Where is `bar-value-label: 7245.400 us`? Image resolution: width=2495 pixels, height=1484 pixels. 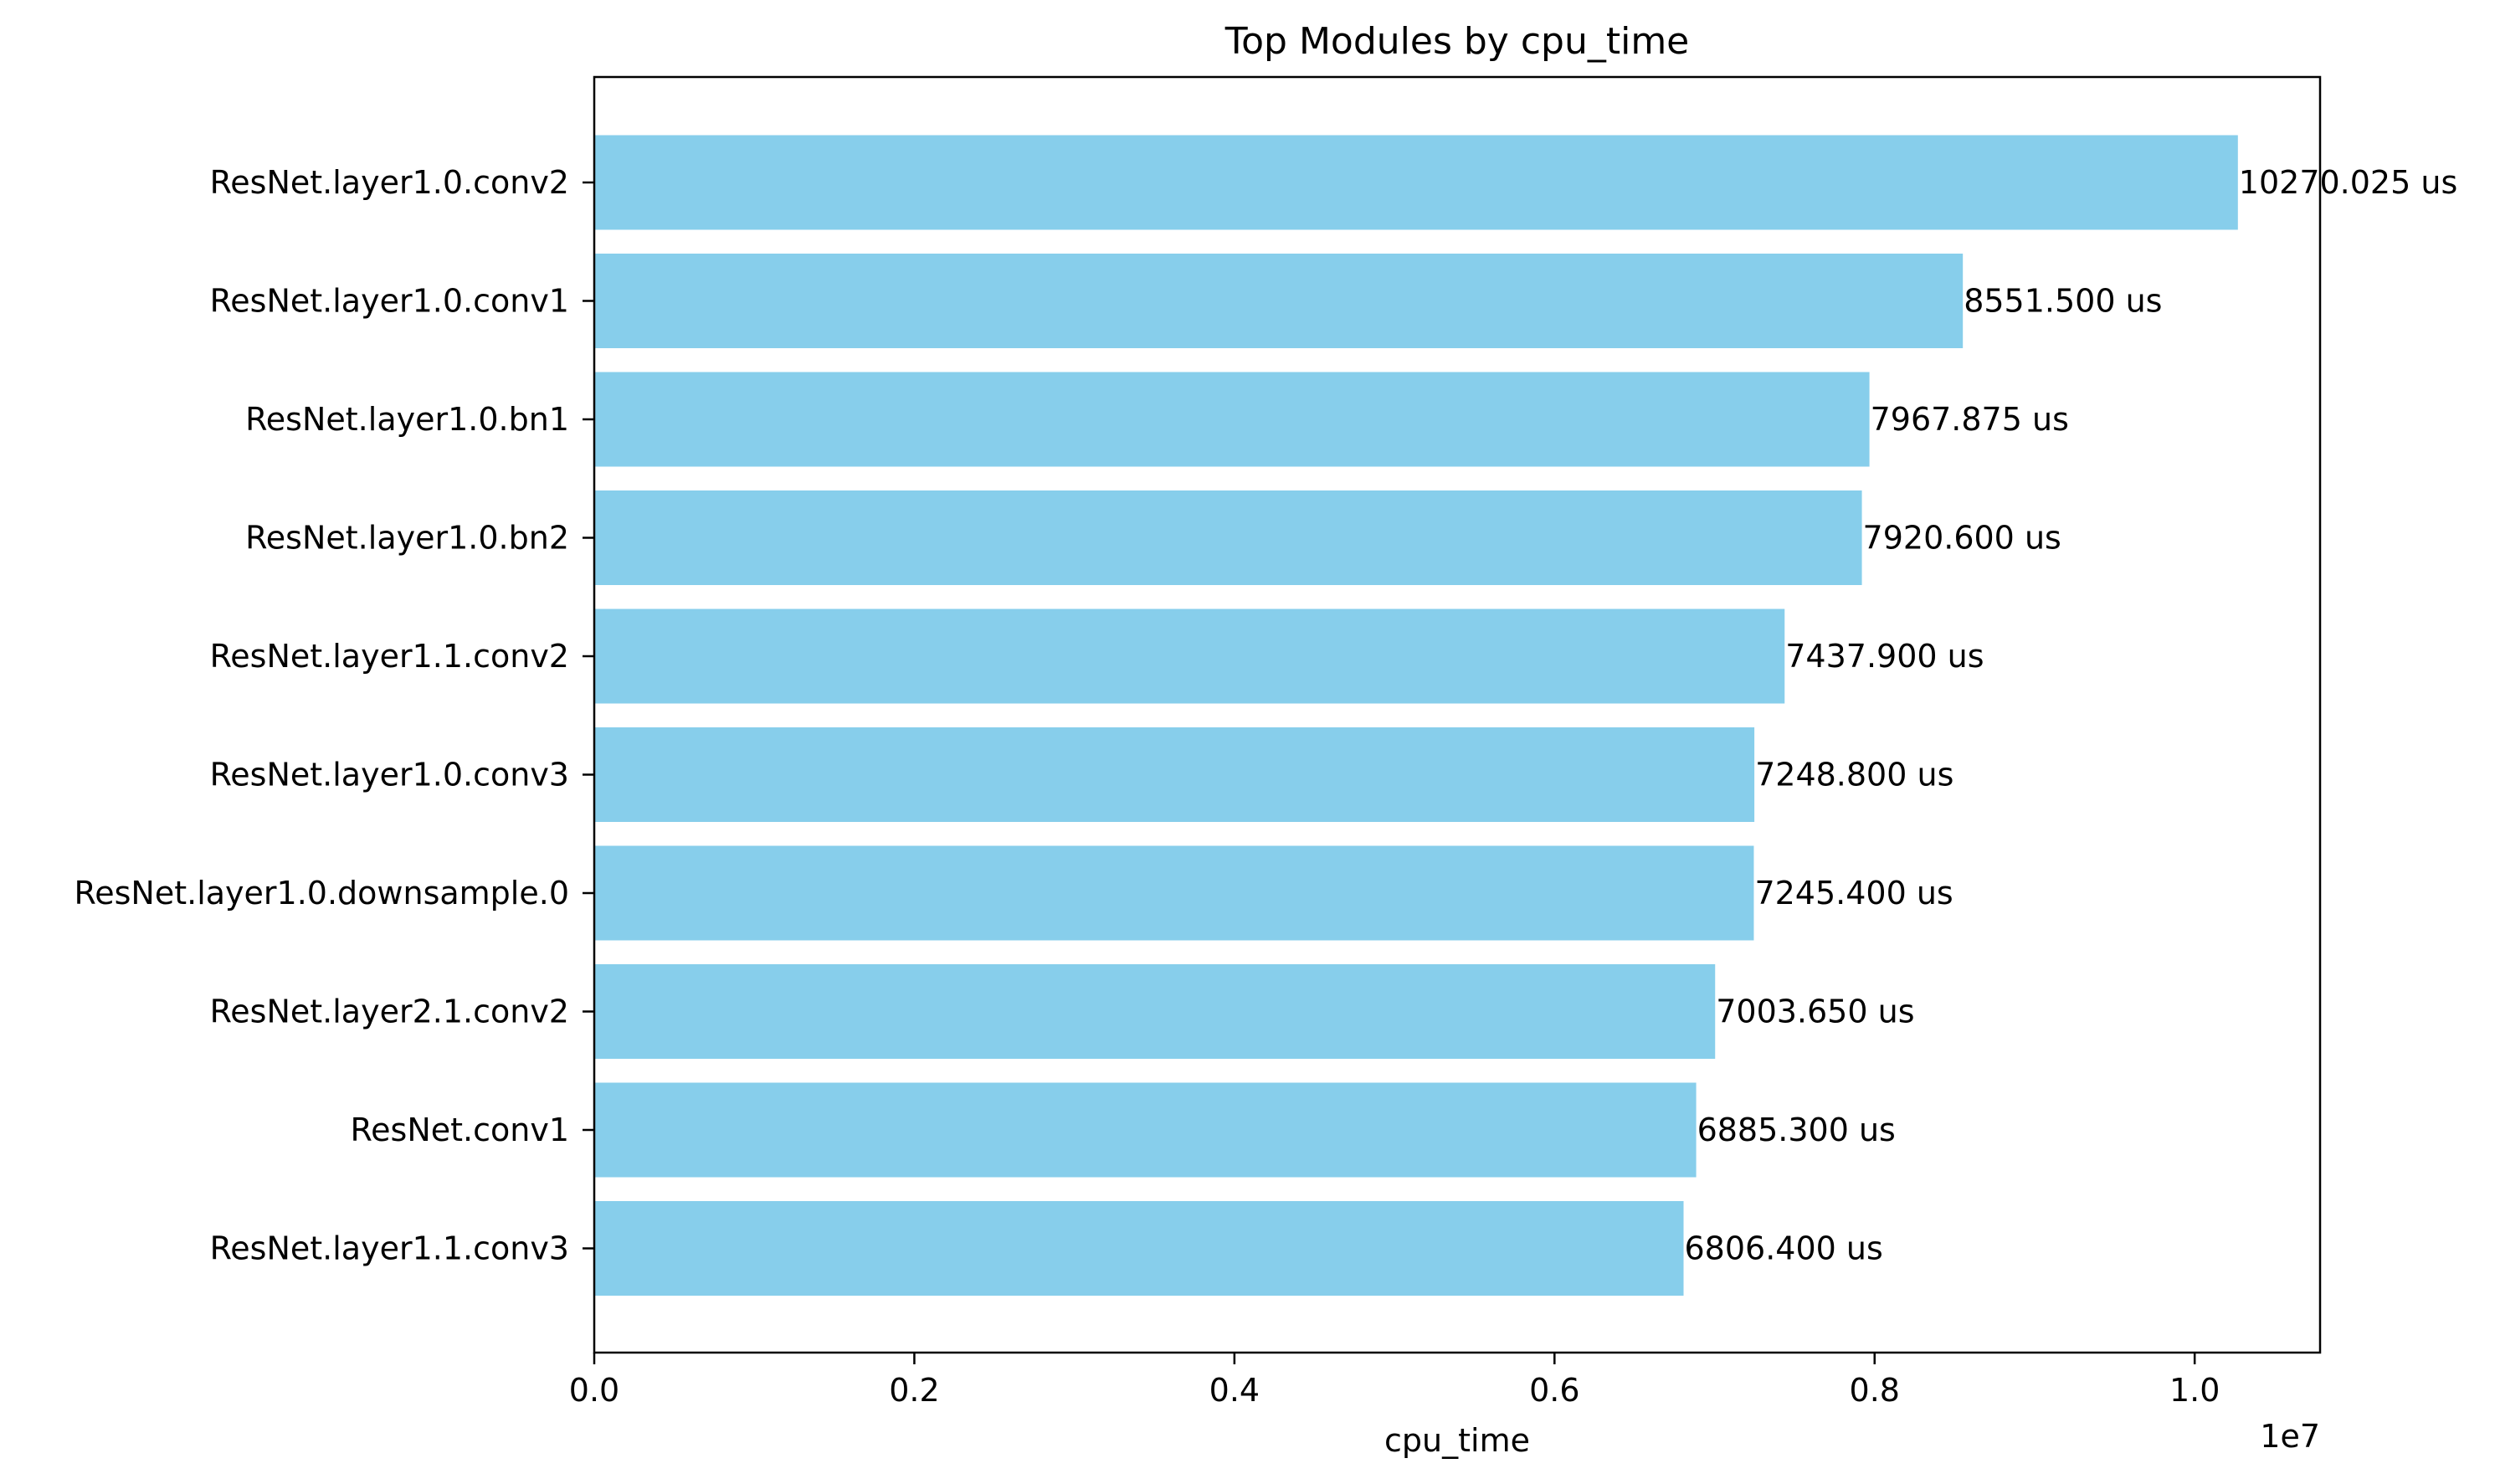 bar-value-label: 7245.400 us is located at coordinates (1854, 893).